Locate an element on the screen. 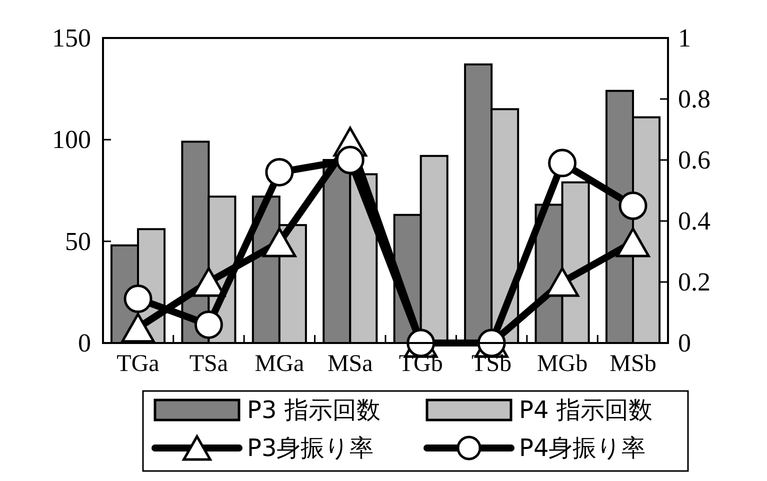 The image size is (767, 481). y-tick-label: 50 is located at coordinates (78, 241).